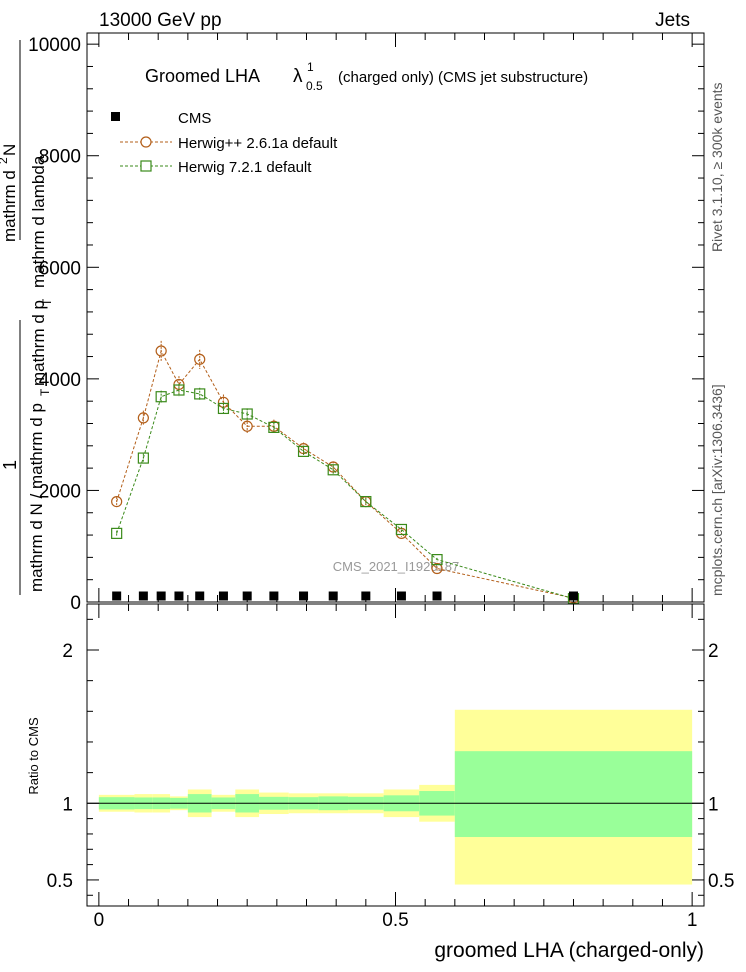 This screenshot has height=972, width=746. What do you see at coordinates (54, 45) in the screenshot?
I see `main-y-tick-label: 10000` at bounding box center [54, 45].